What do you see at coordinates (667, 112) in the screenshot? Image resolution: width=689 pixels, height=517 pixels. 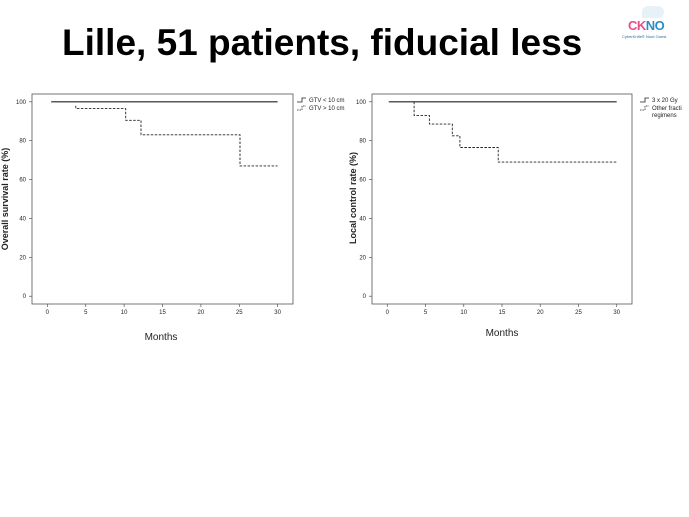 I see `legend-label-1: Other fracti regimens` at bounding box center [667, 112].